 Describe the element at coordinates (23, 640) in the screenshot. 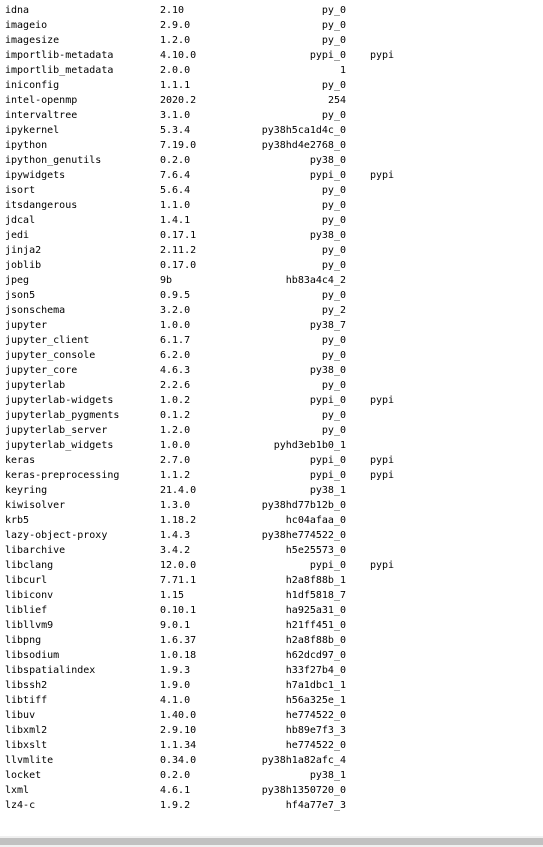

I see `package-name: libpng` at that location.